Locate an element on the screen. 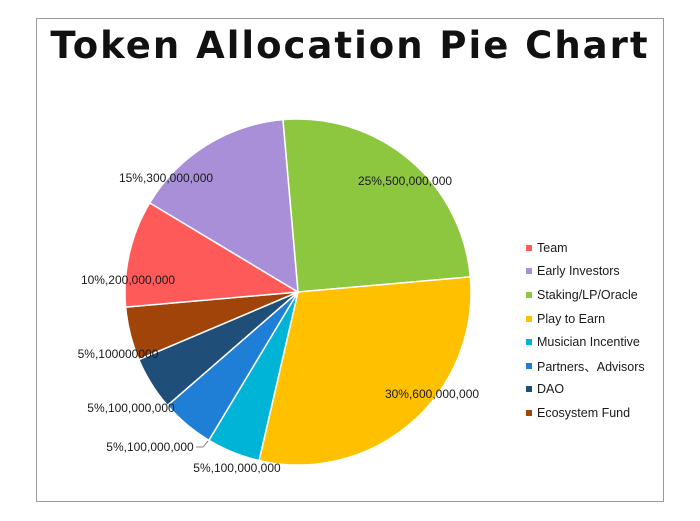 The image size is (700, 521). legend-entry: Staking/LP/Oracle is located at coordinates (585, 295).